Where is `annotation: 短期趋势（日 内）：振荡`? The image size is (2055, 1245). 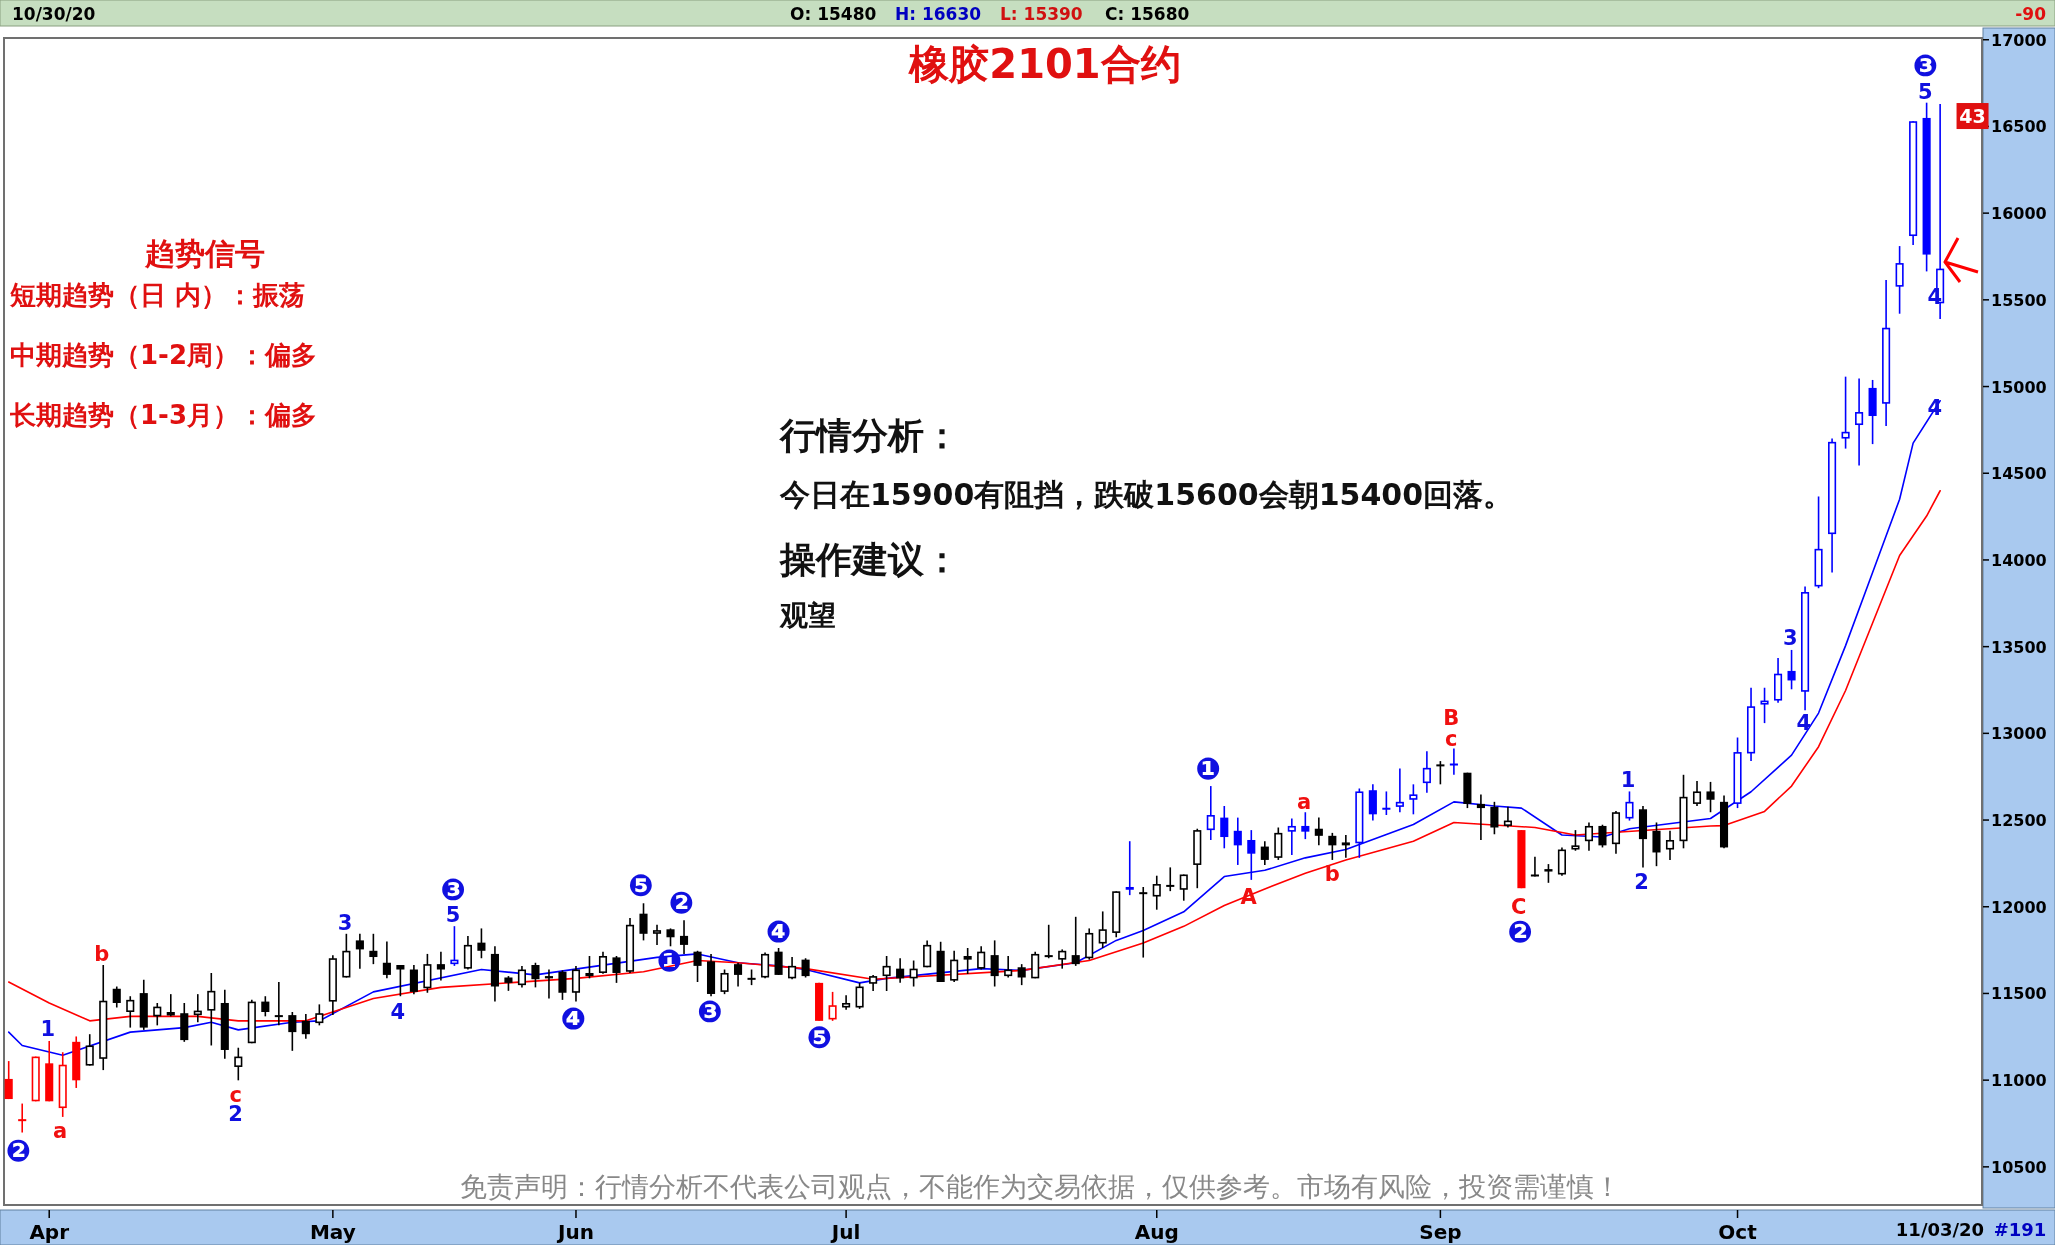
annotation: 短期趋势（日 内）：振荡 is located at coordinates (157, 295).